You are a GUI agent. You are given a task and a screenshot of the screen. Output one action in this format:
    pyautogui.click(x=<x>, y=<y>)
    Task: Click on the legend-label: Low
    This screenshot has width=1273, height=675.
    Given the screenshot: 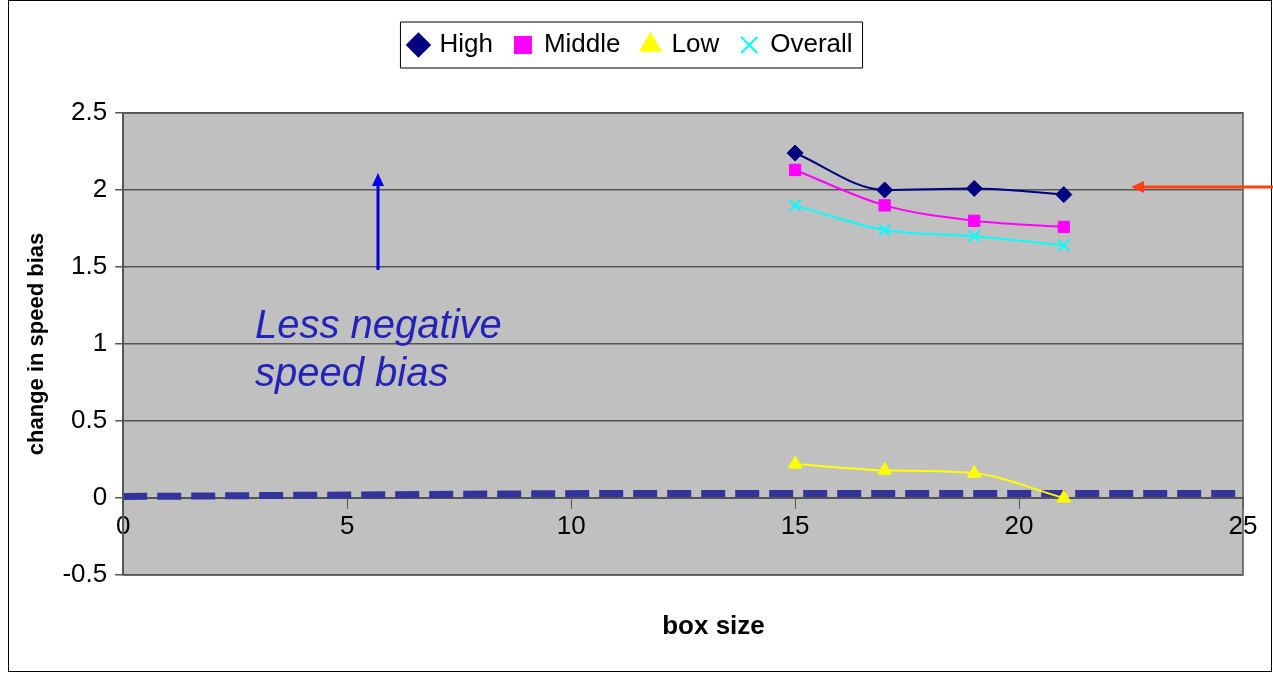 What is the action you would take?
    pyautogui.click(x=695, y=43)
    